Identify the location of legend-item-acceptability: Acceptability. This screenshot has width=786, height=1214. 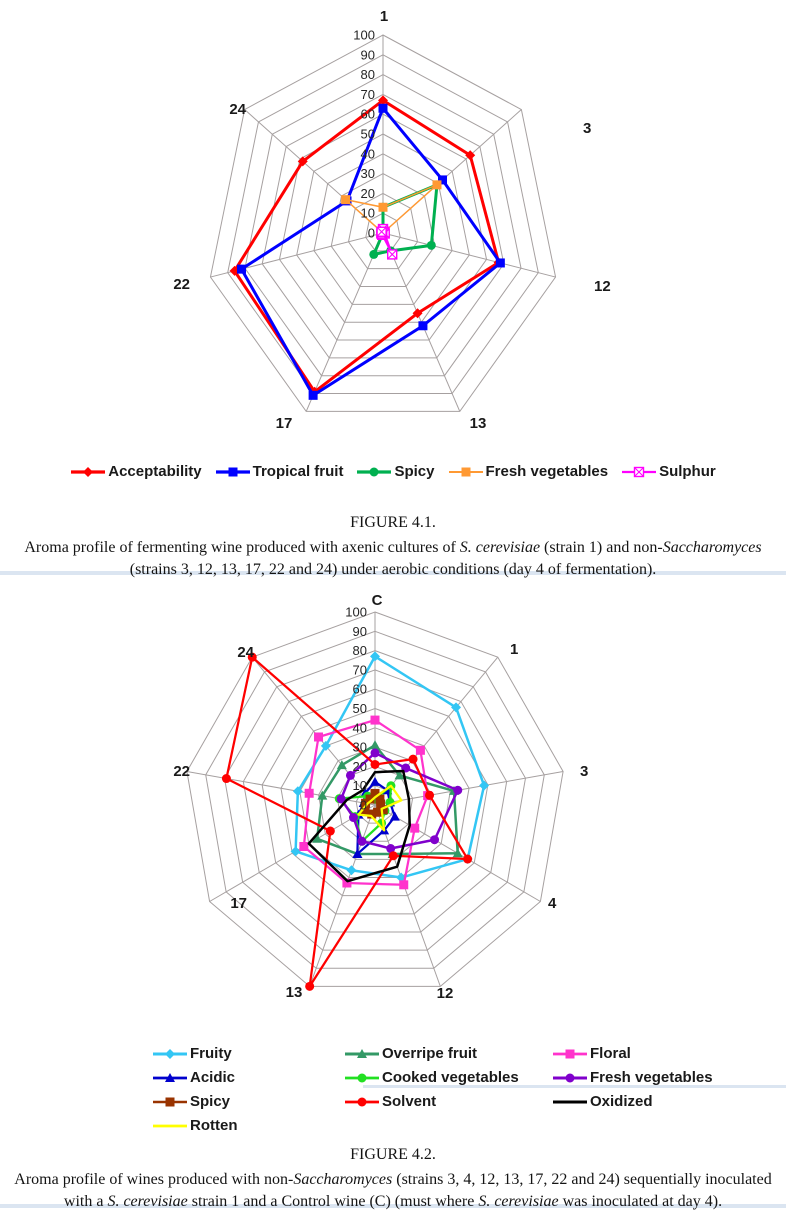
(136, 471).